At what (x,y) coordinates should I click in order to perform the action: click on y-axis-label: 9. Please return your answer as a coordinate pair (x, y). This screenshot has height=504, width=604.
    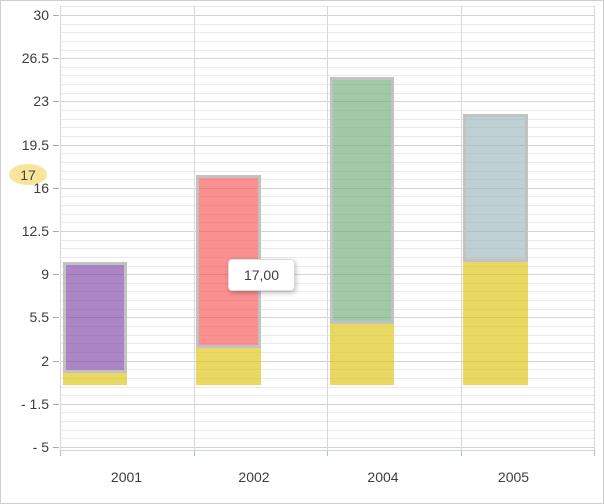
    Looking at the image, I should click on (45, 274).